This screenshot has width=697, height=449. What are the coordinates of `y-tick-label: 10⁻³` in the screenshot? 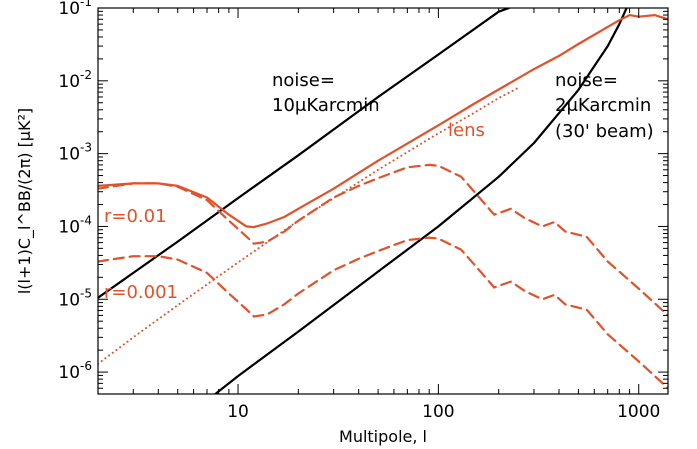 It's located at (75, 153).